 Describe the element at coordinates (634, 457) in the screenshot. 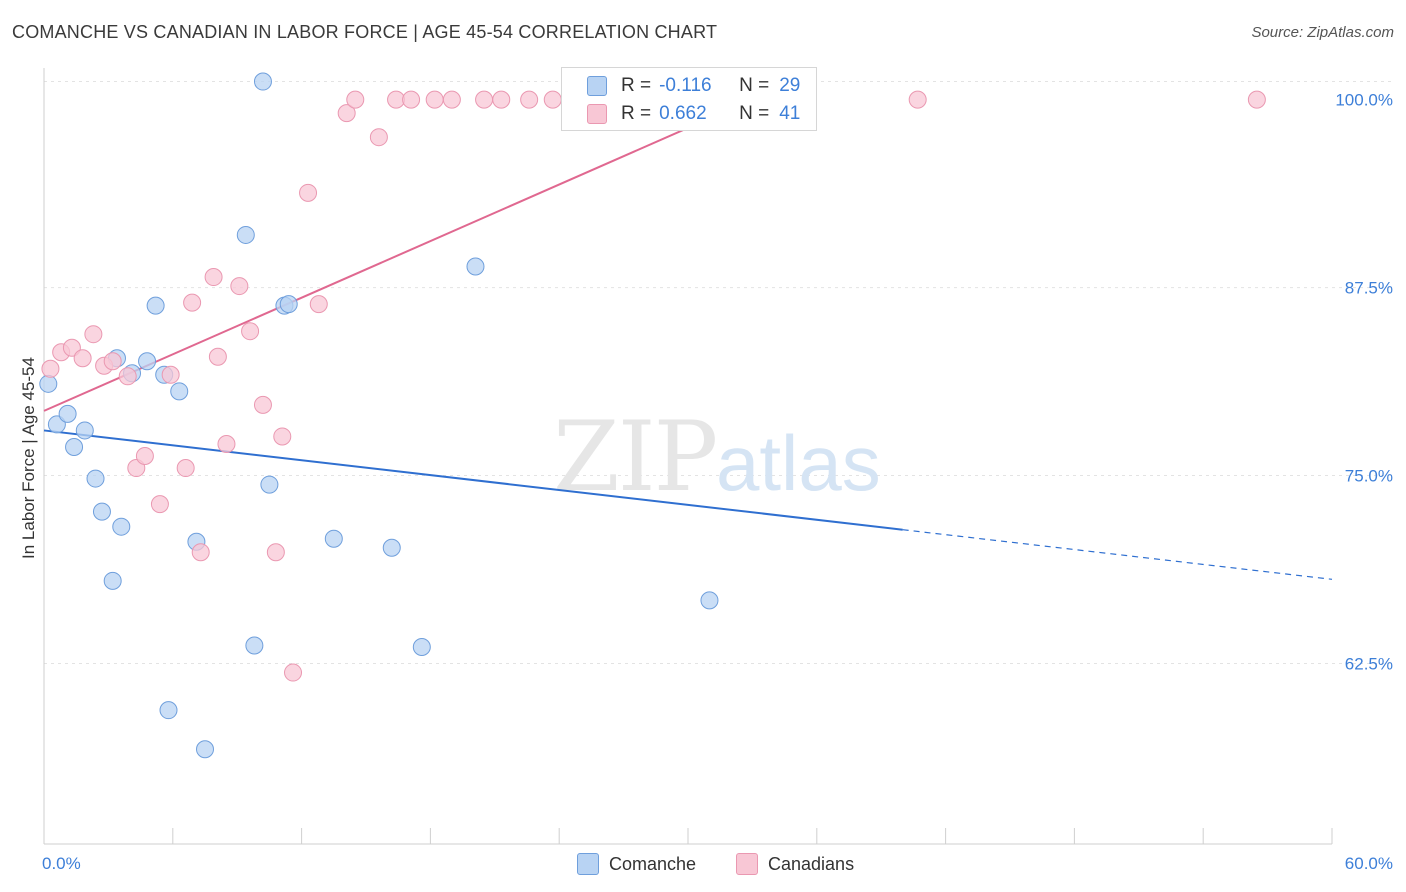

I see `watermark-zip: ZIP` at that location.